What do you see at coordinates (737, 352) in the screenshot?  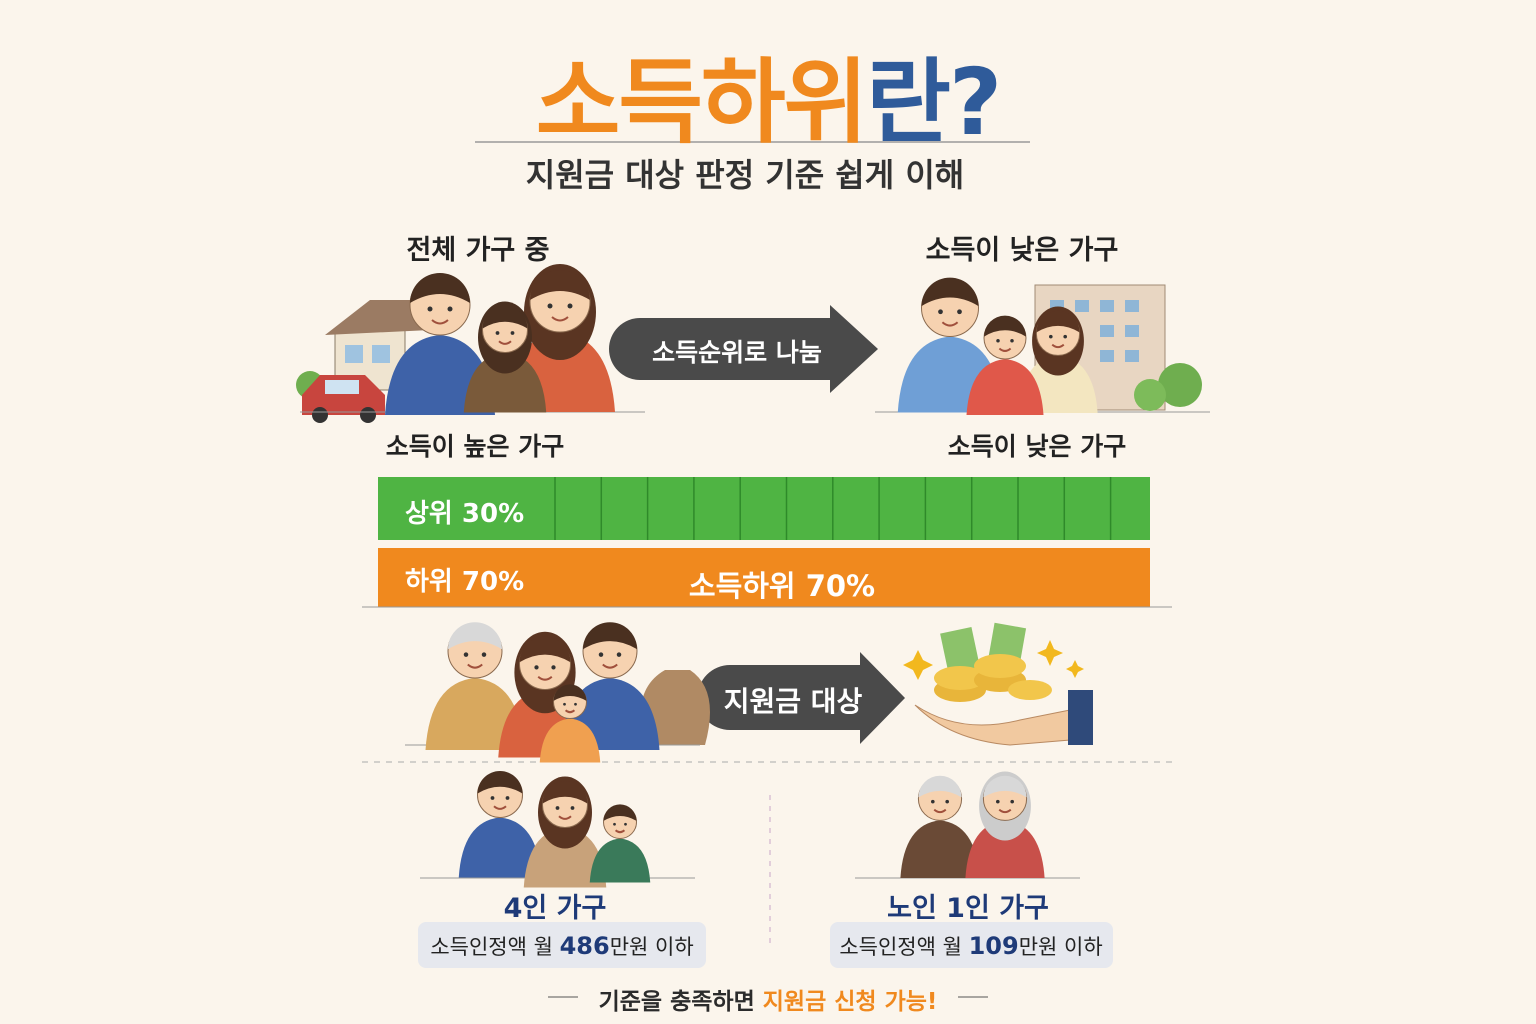 I see `arrow-label: 소득순위로 나눔` at bounding box center [737, 352].